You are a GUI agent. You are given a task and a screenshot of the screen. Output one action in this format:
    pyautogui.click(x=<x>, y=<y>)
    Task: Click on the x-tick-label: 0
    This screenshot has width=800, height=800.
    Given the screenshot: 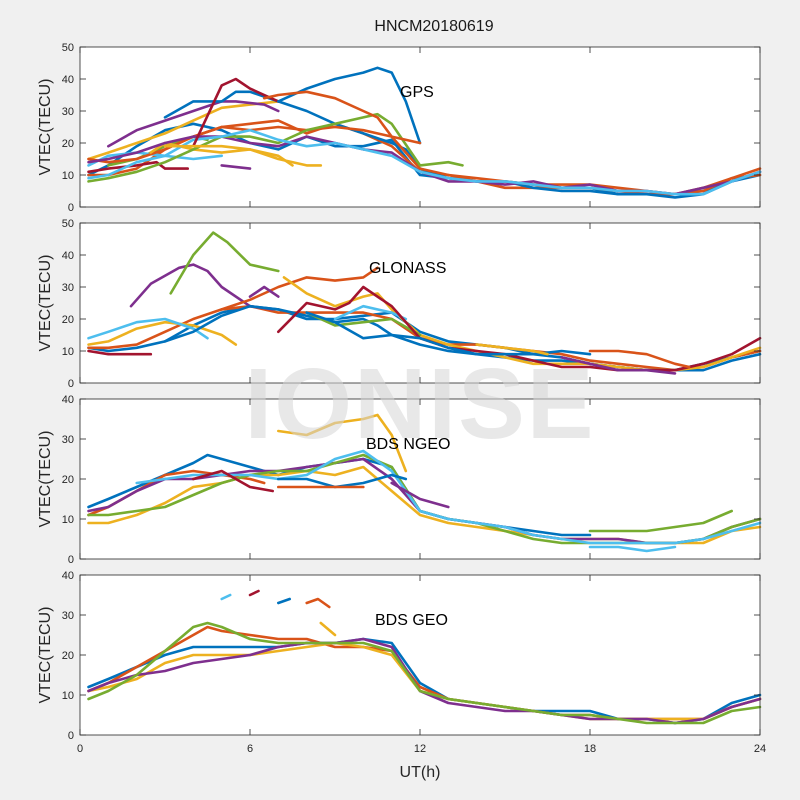 What is the action you would take?
    pyautogui.click(x=80, y=749)
    